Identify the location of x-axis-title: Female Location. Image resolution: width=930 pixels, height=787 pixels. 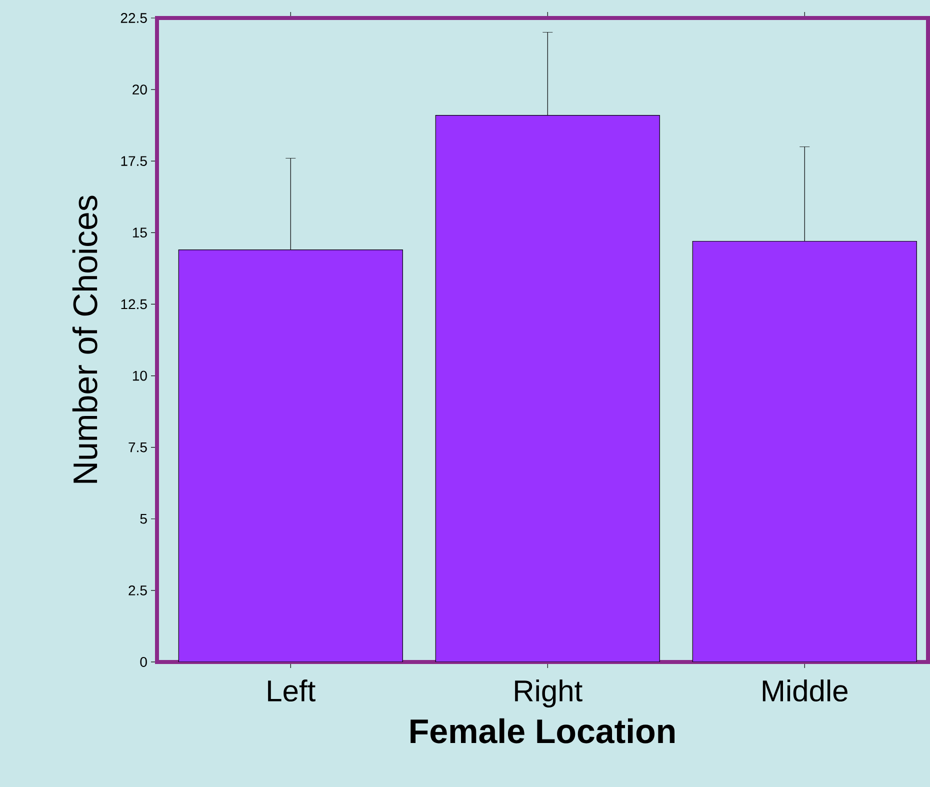
(542, 731).